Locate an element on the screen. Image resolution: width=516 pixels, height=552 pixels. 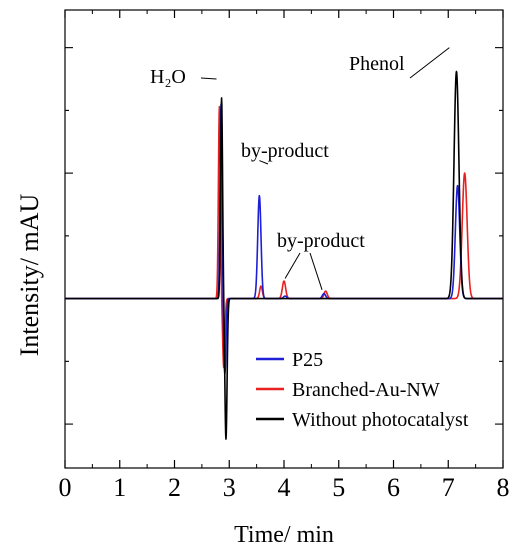
legend-label: Without photocatalyst is located at coordinates (380, 420).